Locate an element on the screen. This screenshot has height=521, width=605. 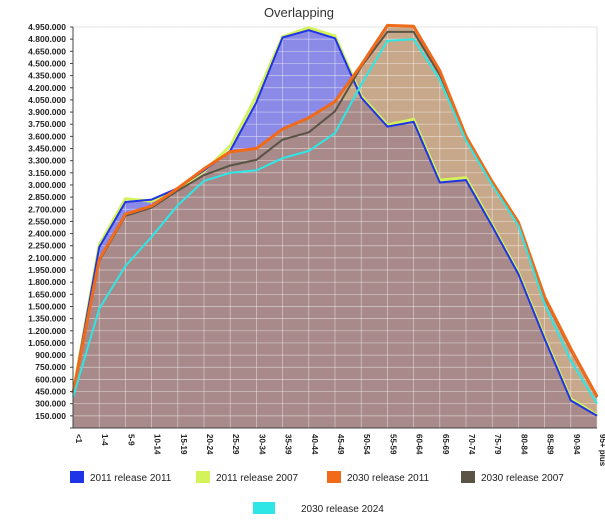
legend-label-2: 2030 release 2011 is located at coordinates (388, 478).